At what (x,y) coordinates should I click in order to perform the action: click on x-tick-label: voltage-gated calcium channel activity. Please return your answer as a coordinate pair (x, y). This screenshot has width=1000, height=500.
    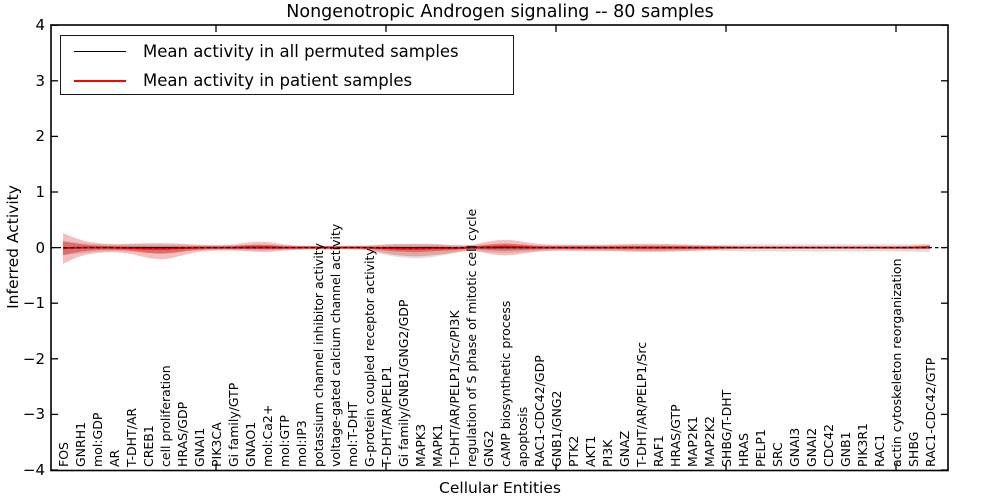
    Looking at the image, I should click on (335, 345).